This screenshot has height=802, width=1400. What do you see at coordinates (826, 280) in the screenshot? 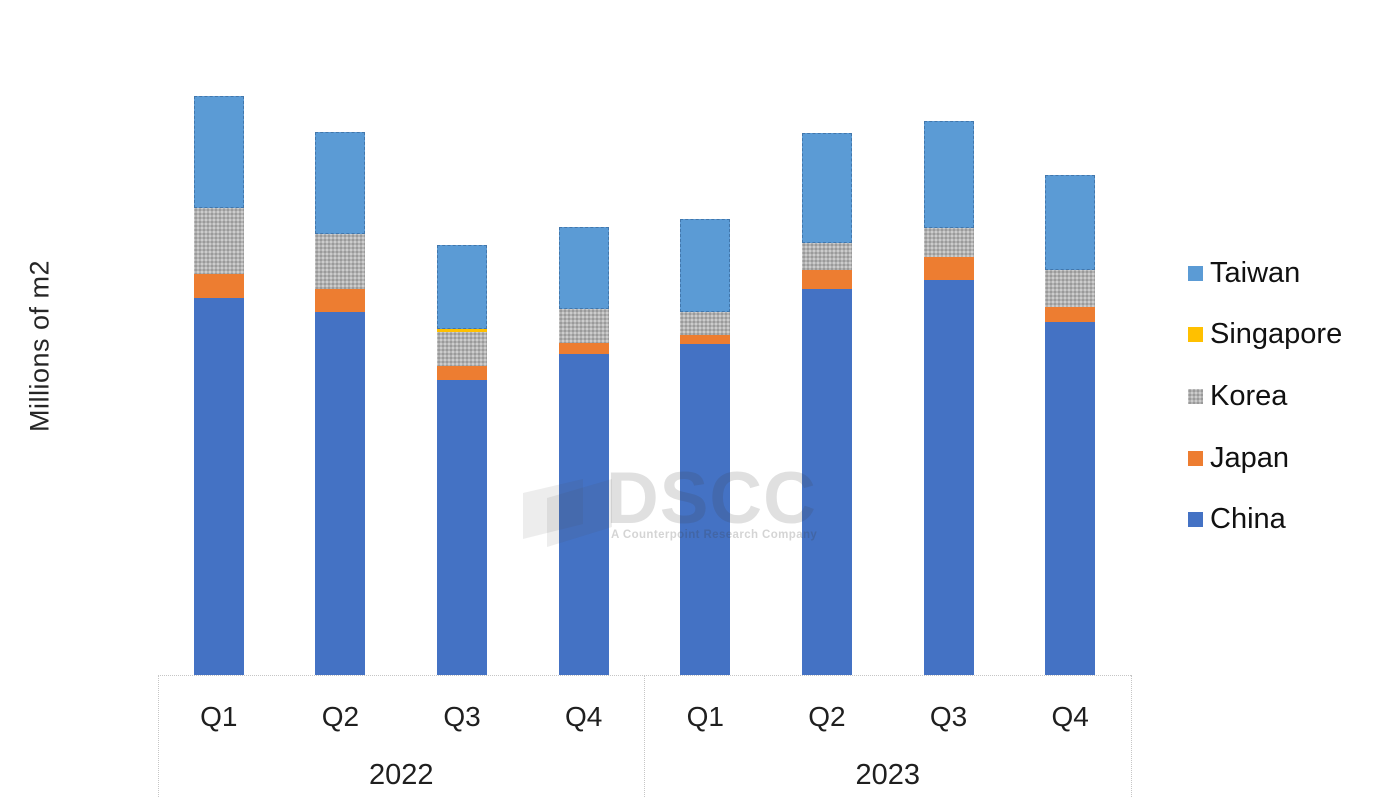
I see `bar-segment-q2-2023-japan` at bounding box center [826, 280].